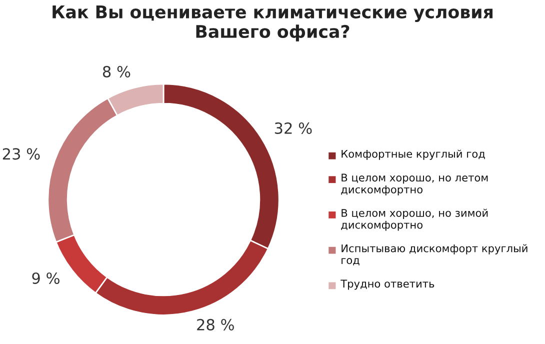  I want to click on data-label: 9 %, so click(46, 278).